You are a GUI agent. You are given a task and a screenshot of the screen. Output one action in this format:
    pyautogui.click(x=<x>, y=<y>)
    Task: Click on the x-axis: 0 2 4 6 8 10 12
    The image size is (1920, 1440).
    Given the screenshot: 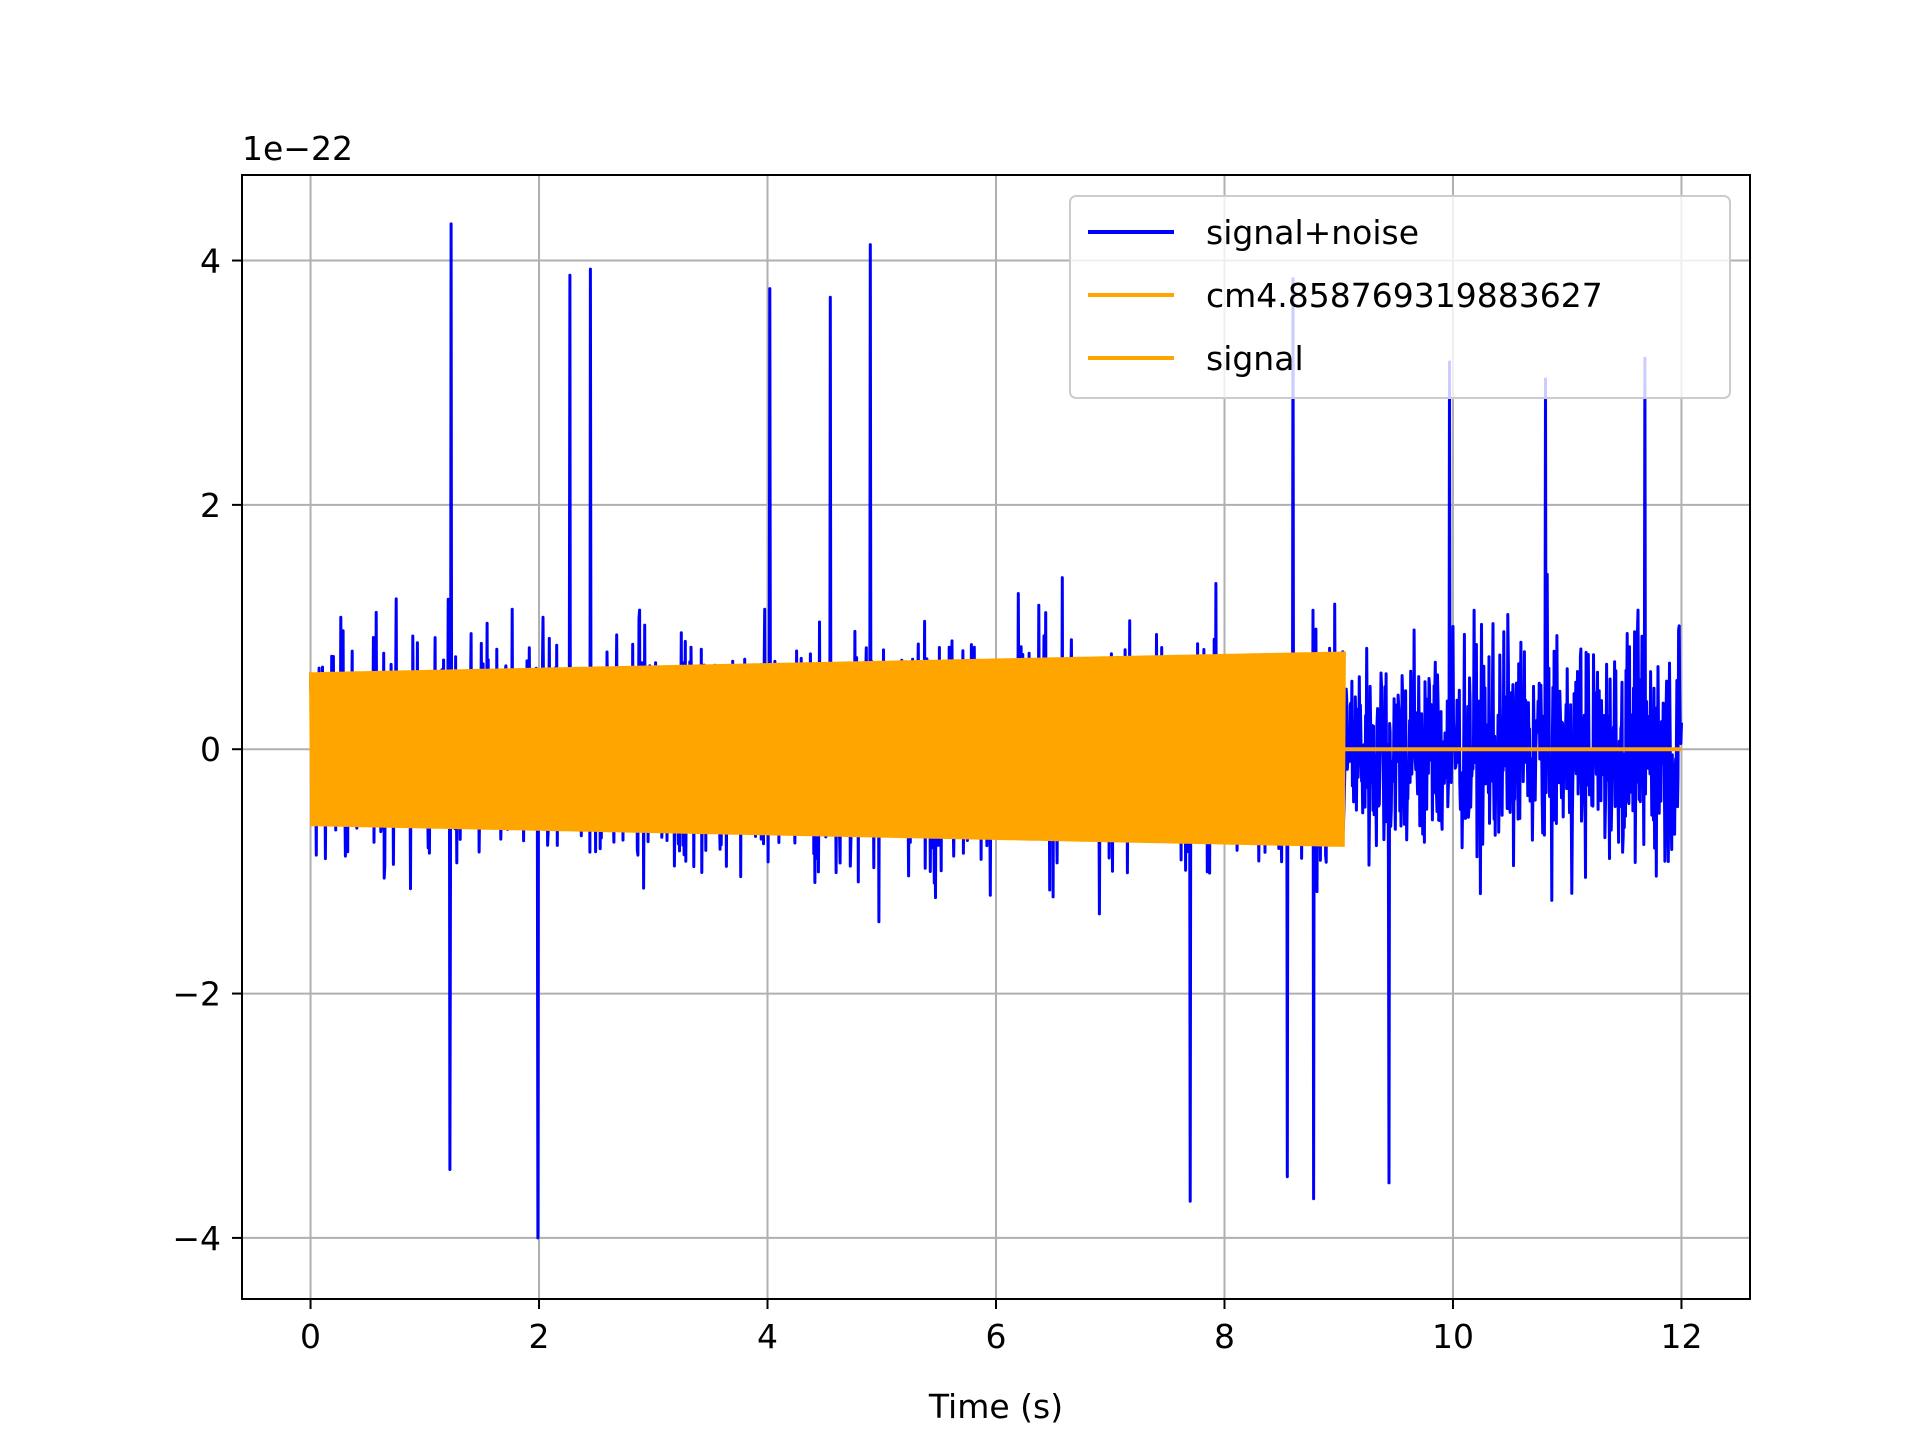 What is the action you would take?
    pyautogui.click(x=1001, y=1327)
    